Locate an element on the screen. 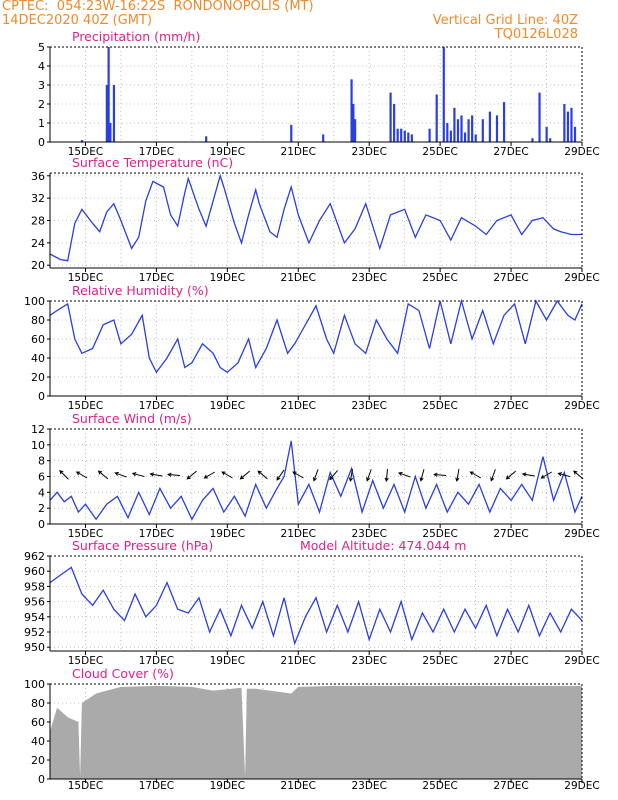 This screenshot has height=800, width=618. panel-title: Surface Wind (m/s) is located at coordinates (132, 418).